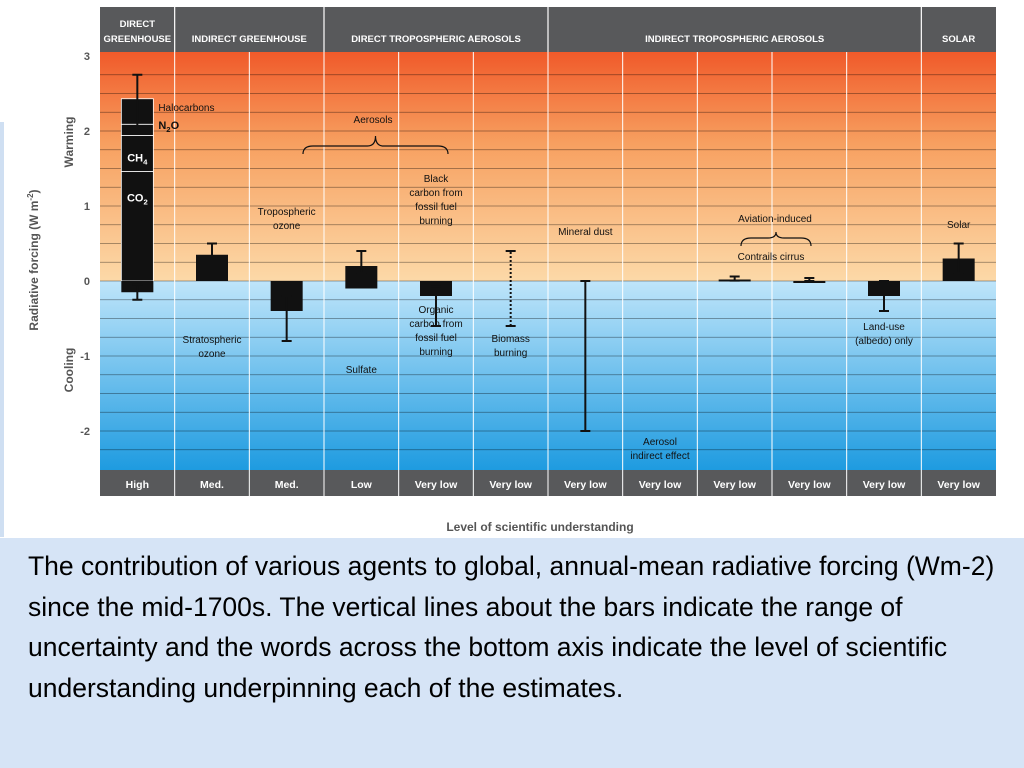 This screenshot has height=768, width=1024. I want to click on n2o-label-main: N, so click(162, 126).